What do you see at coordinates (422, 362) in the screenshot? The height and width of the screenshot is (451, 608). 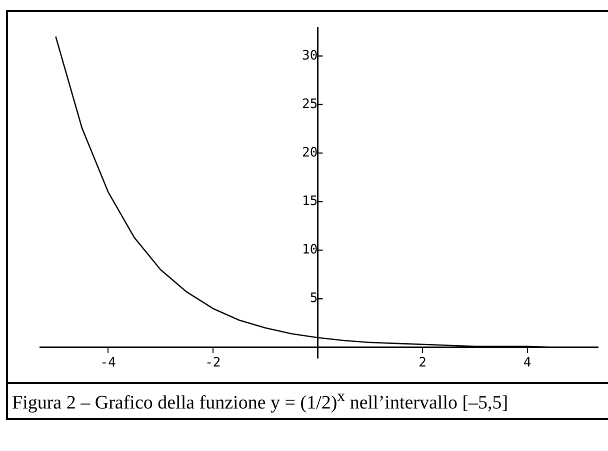 I see `x-tick-label: 2` at bounding box center [422, 362].